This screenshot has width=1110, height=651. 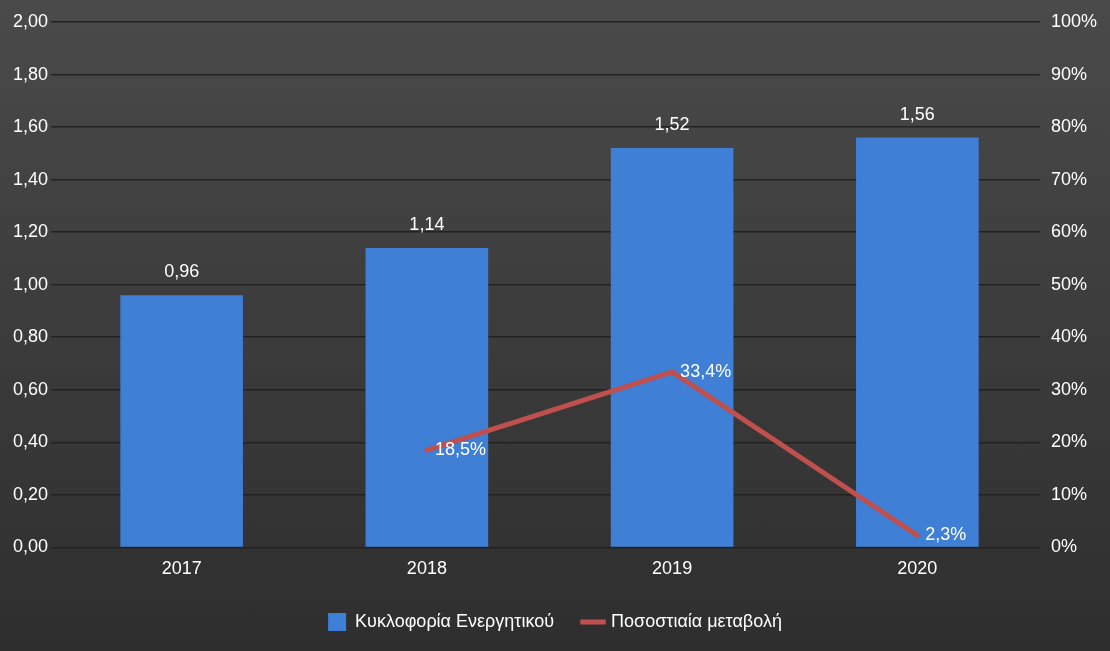 What do you see at coordinates (30, 283) in the screenshot?
I see `y-tick-label: 1,00` at bounding box center [30, 283].